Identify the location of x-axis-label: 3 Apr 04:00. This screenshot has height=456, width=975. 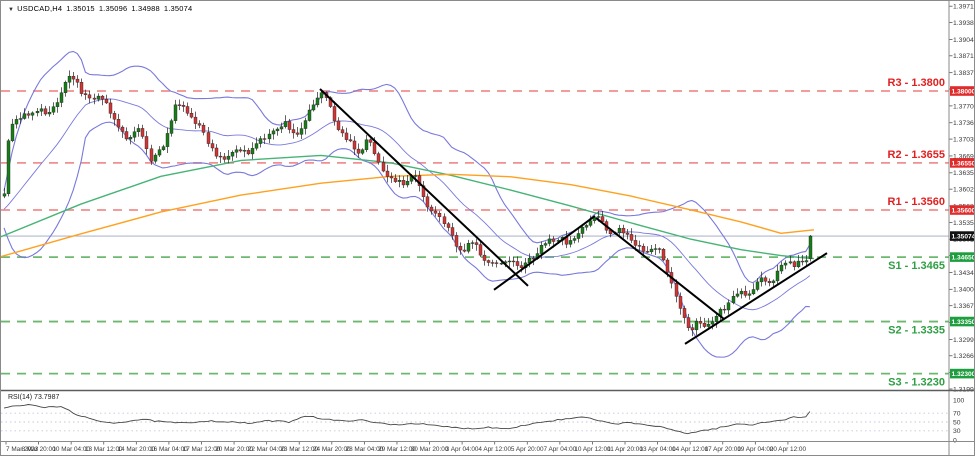
(462, 449).